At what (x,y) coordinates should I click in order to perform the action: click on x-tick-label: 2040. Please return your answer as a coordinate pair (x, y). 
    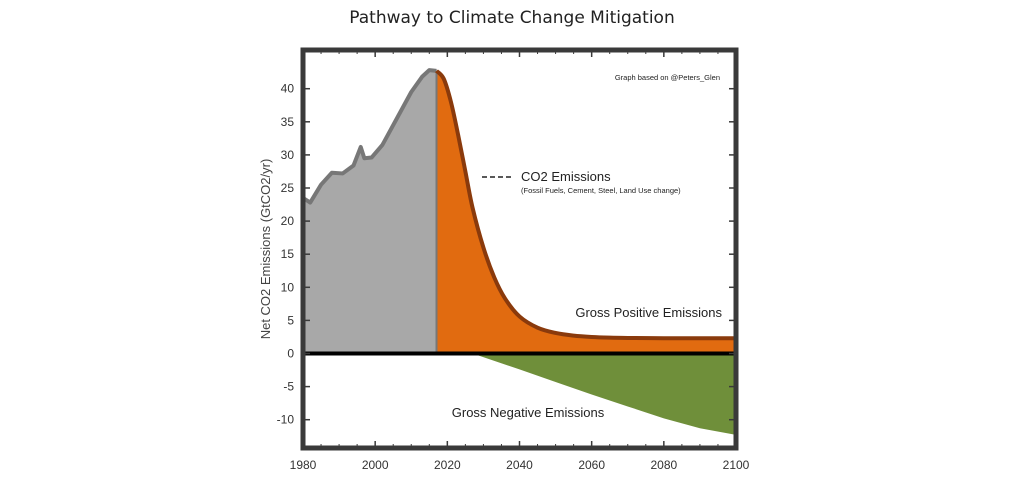
    Looking at the image, I should click on (519, 465).